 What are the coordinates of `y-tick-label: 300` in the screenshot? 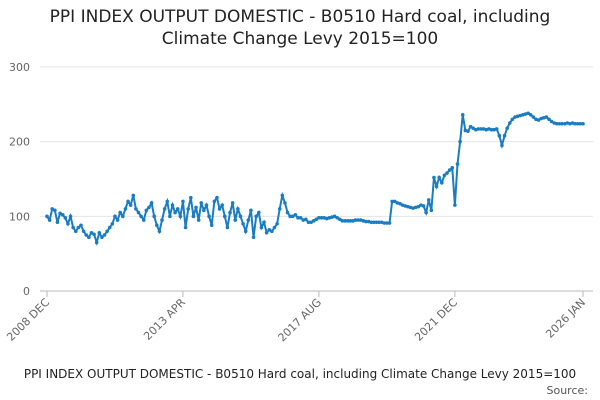 It's located at (19, 67).